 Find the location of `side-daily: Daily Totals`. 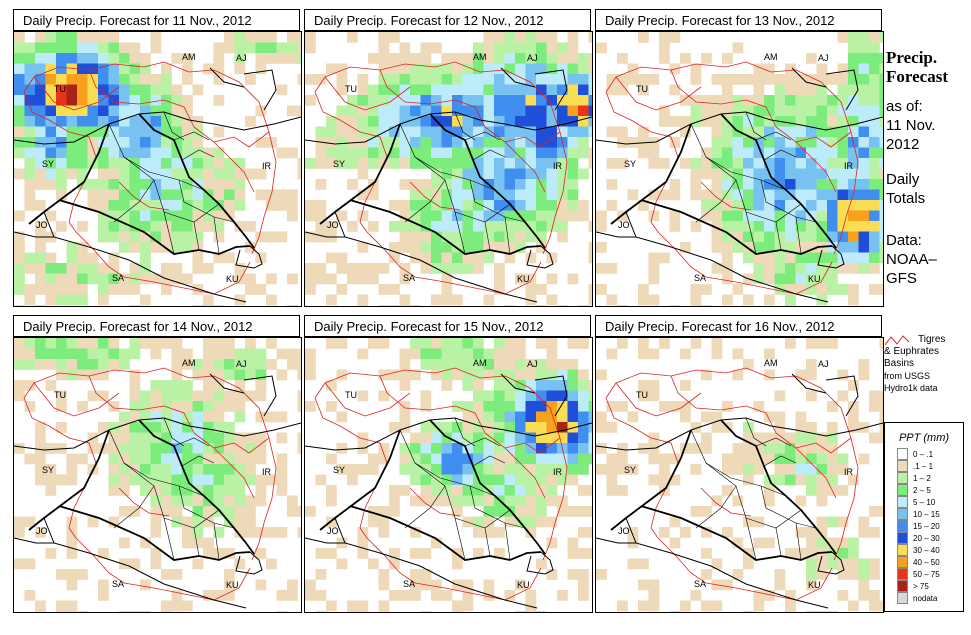

side-daily: Daily Totals is located at coordinates (905, 189).